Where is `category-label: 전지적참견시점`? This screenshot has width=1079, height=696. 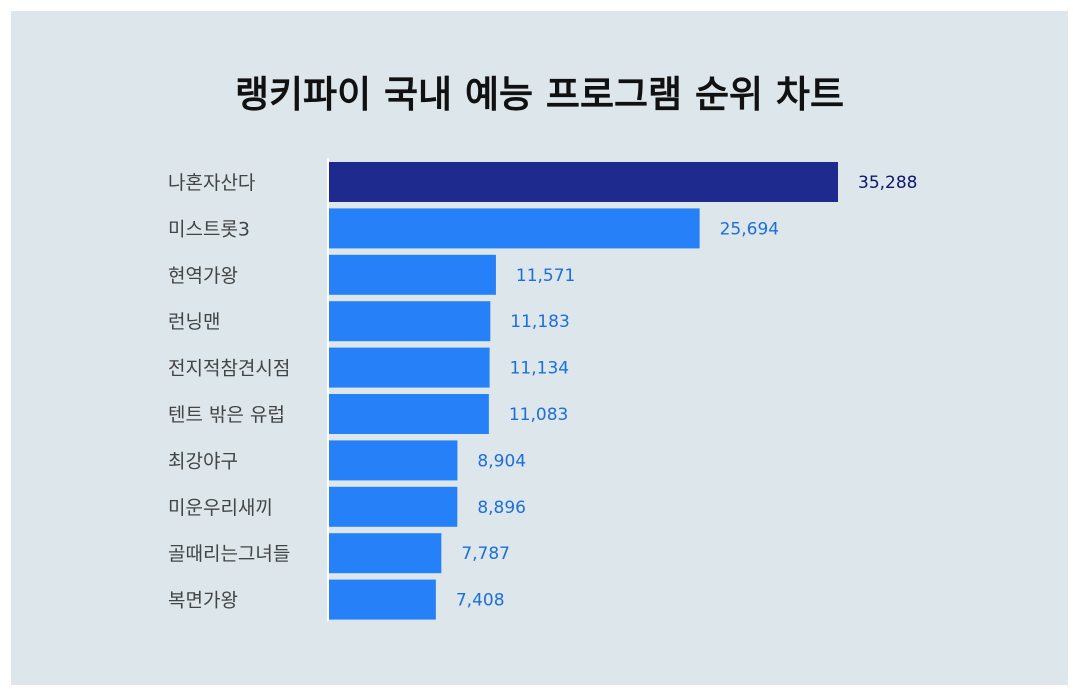
category-label: 전지적참견시점 is located at coordinates (229, 369).